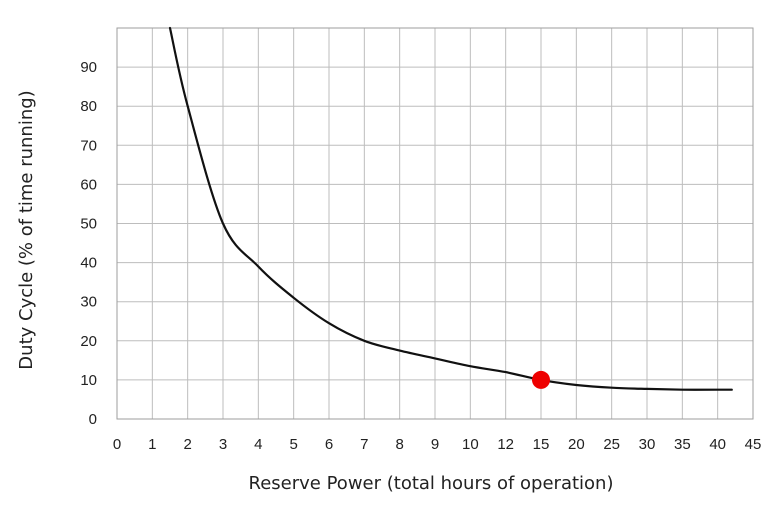 The width and height of the screenshot is (779, 508). Describe the element at coordinates (541, 379) in the screenshot. I see `highlight-point` at that location.